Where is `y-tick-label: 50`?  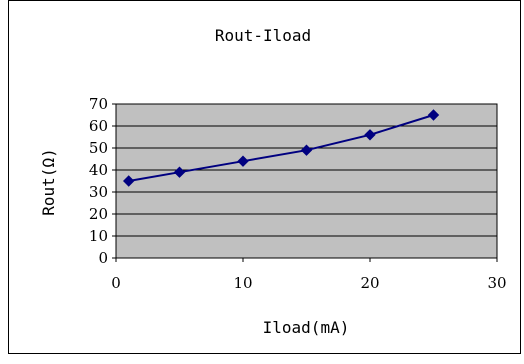 y-tick-label: 50 is located at coordinates (98, 148).